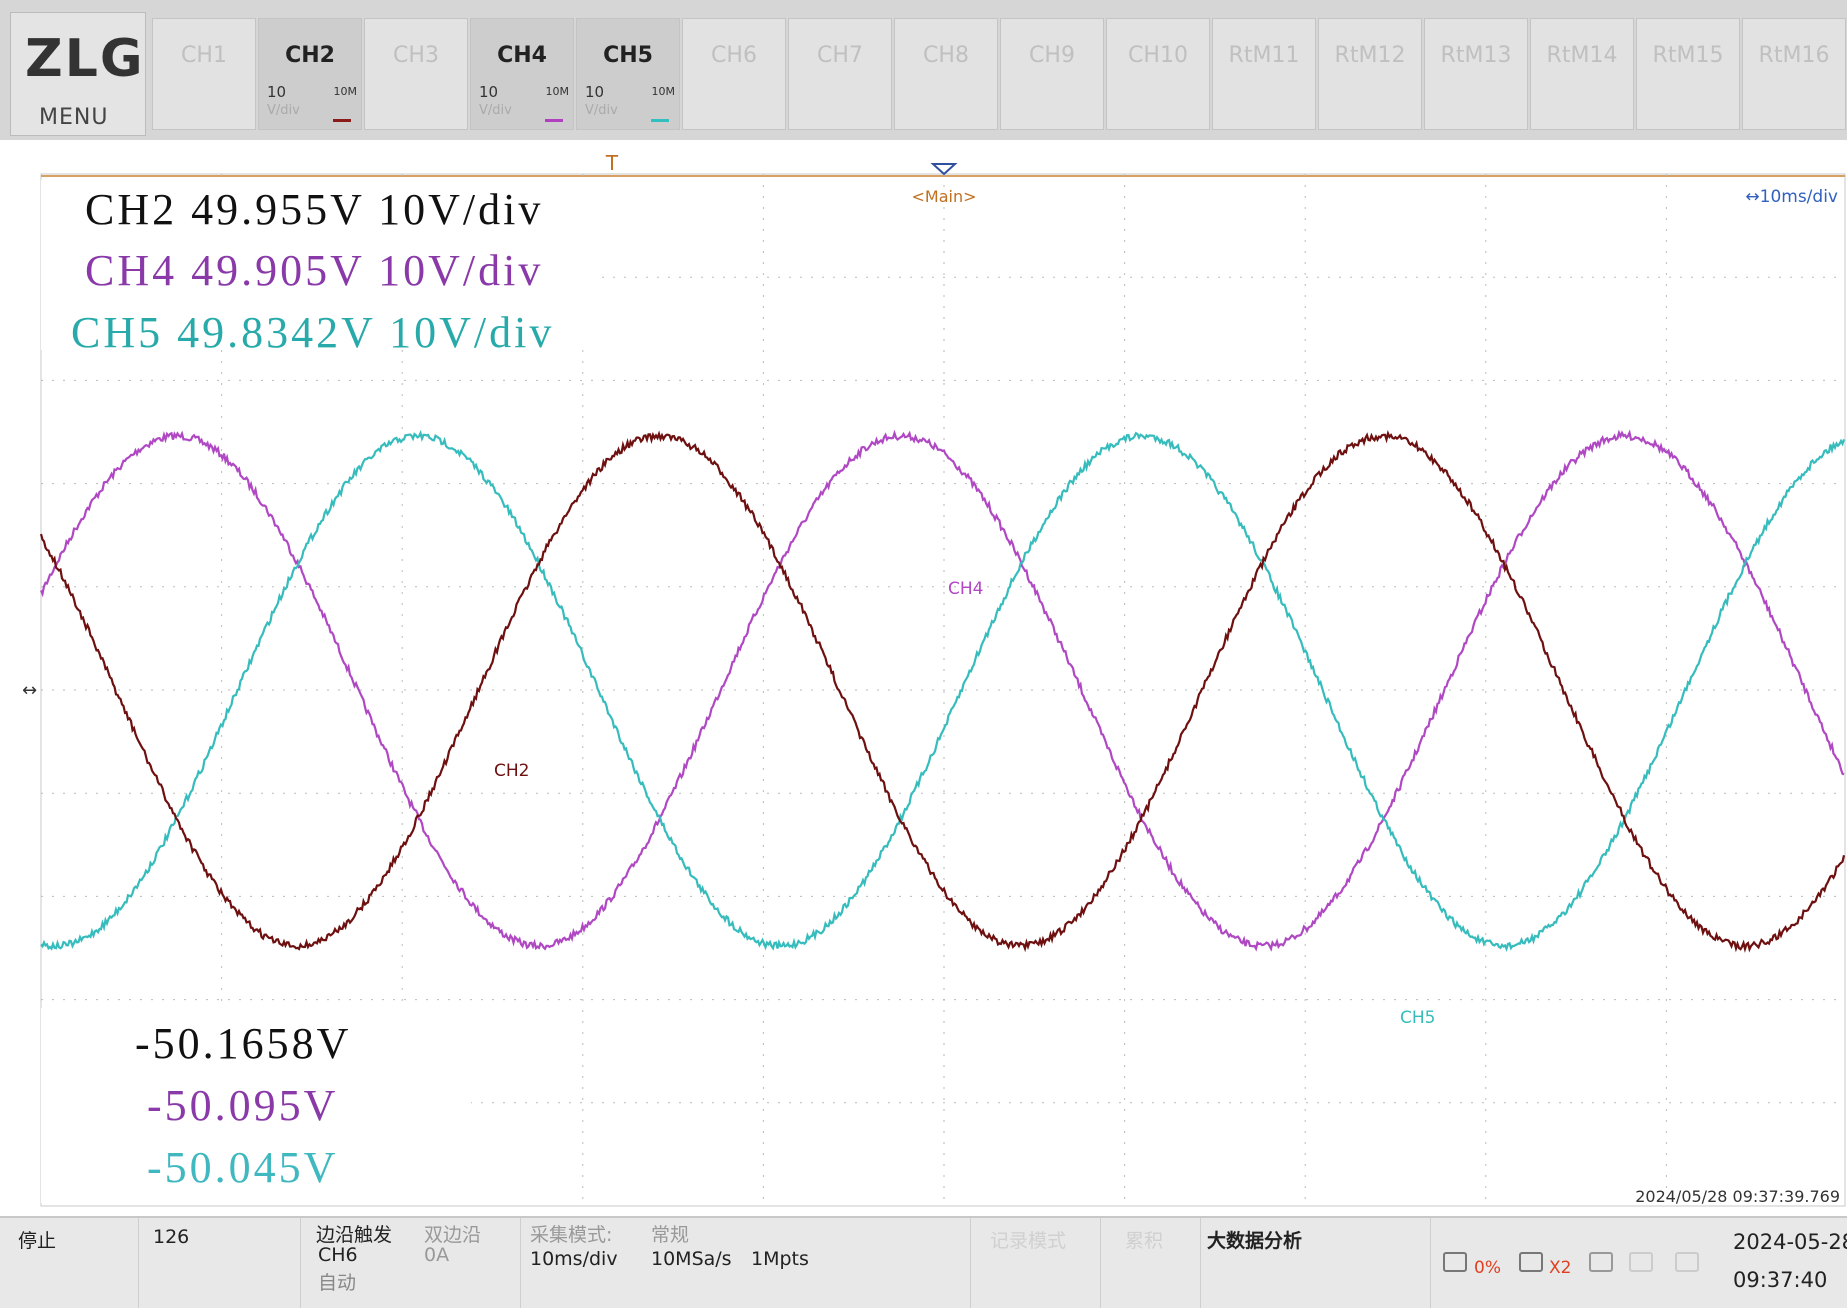 The width and height of the screenshot is (1847, 1310). Describe the element at coordinates (522, 74) in the screenshot. I see `channel-button: CH4 10 10M V/div` at that location.